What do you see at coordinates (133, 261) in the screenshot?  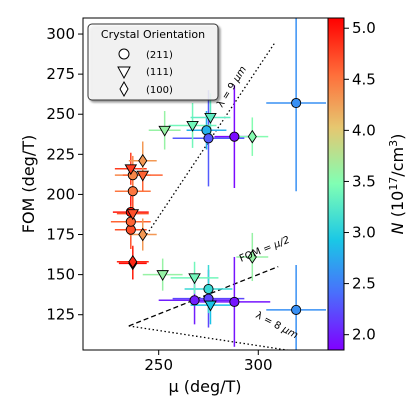 I see `data-point-26-diamond` at bounding box center [133, 261].